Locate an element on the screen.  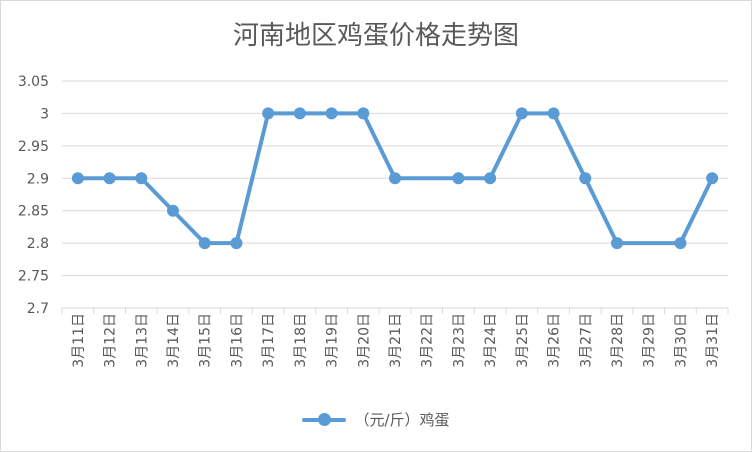
x-tick-label: 3月14日 is located at coordinates (174, 340).